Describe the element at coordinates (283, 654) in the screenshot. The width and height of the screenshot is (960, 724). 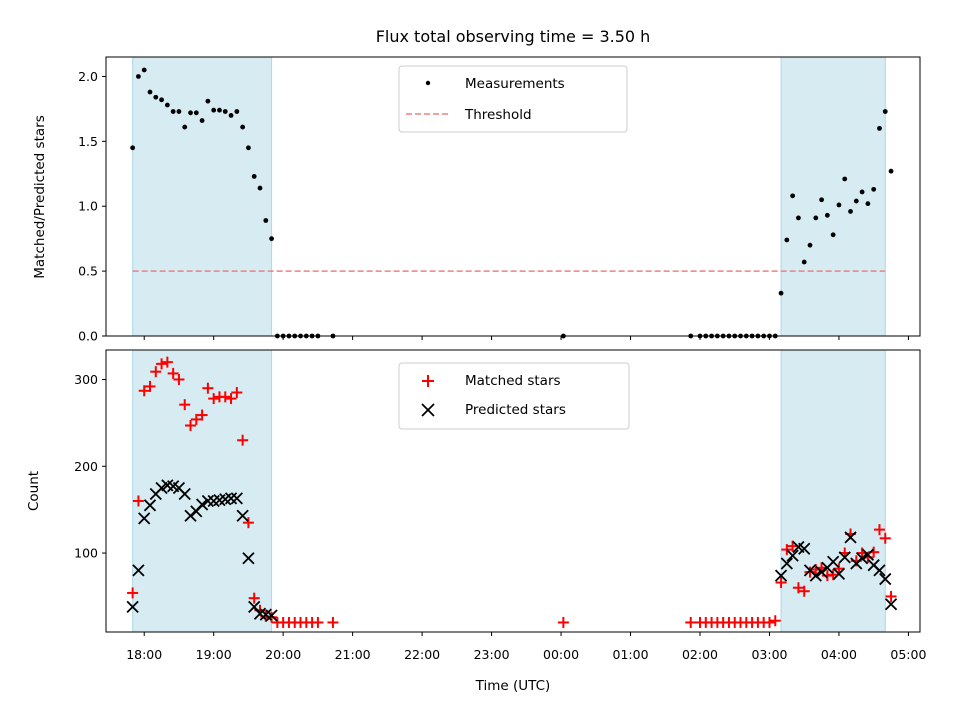
I see `x-tick-label-2: 20:00` at that location.